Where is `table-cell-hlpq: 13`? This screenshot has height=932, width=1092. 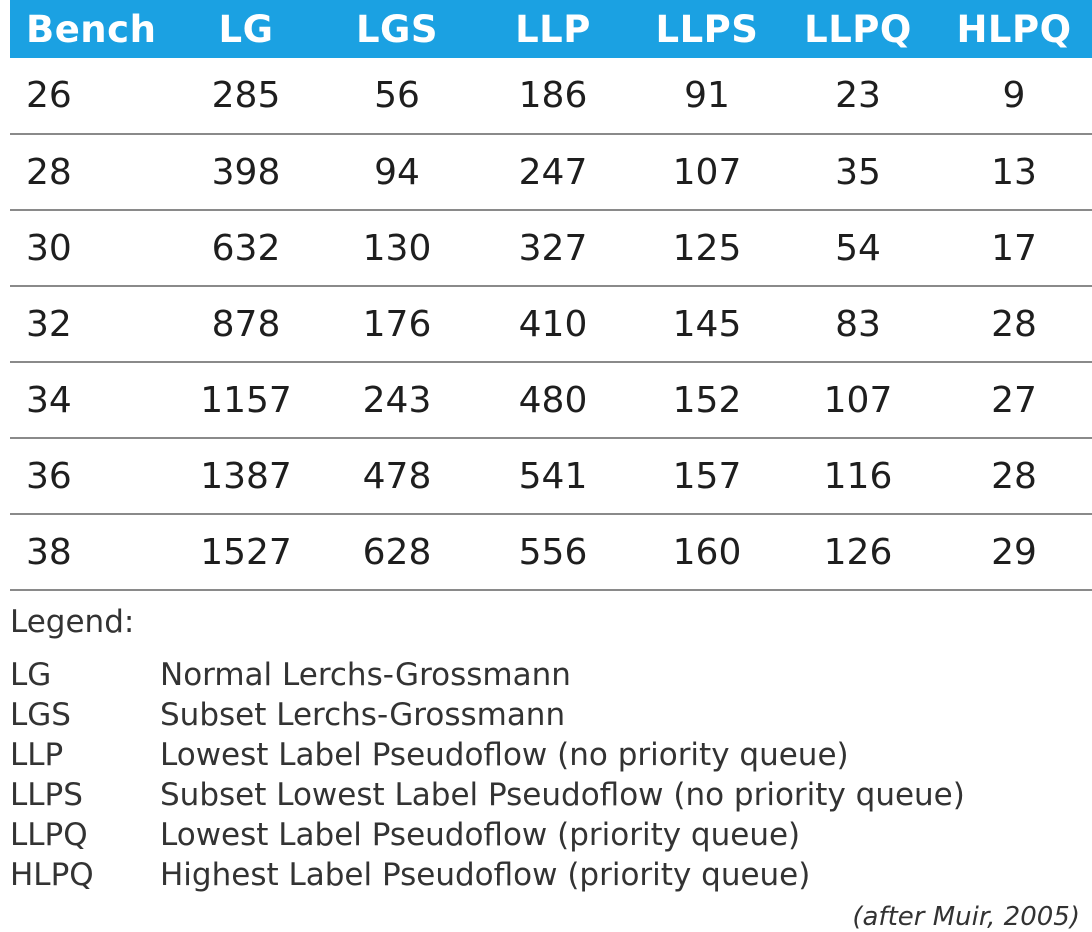 table-cell-hlpq: 13 is located at coordinates (1014, 172).